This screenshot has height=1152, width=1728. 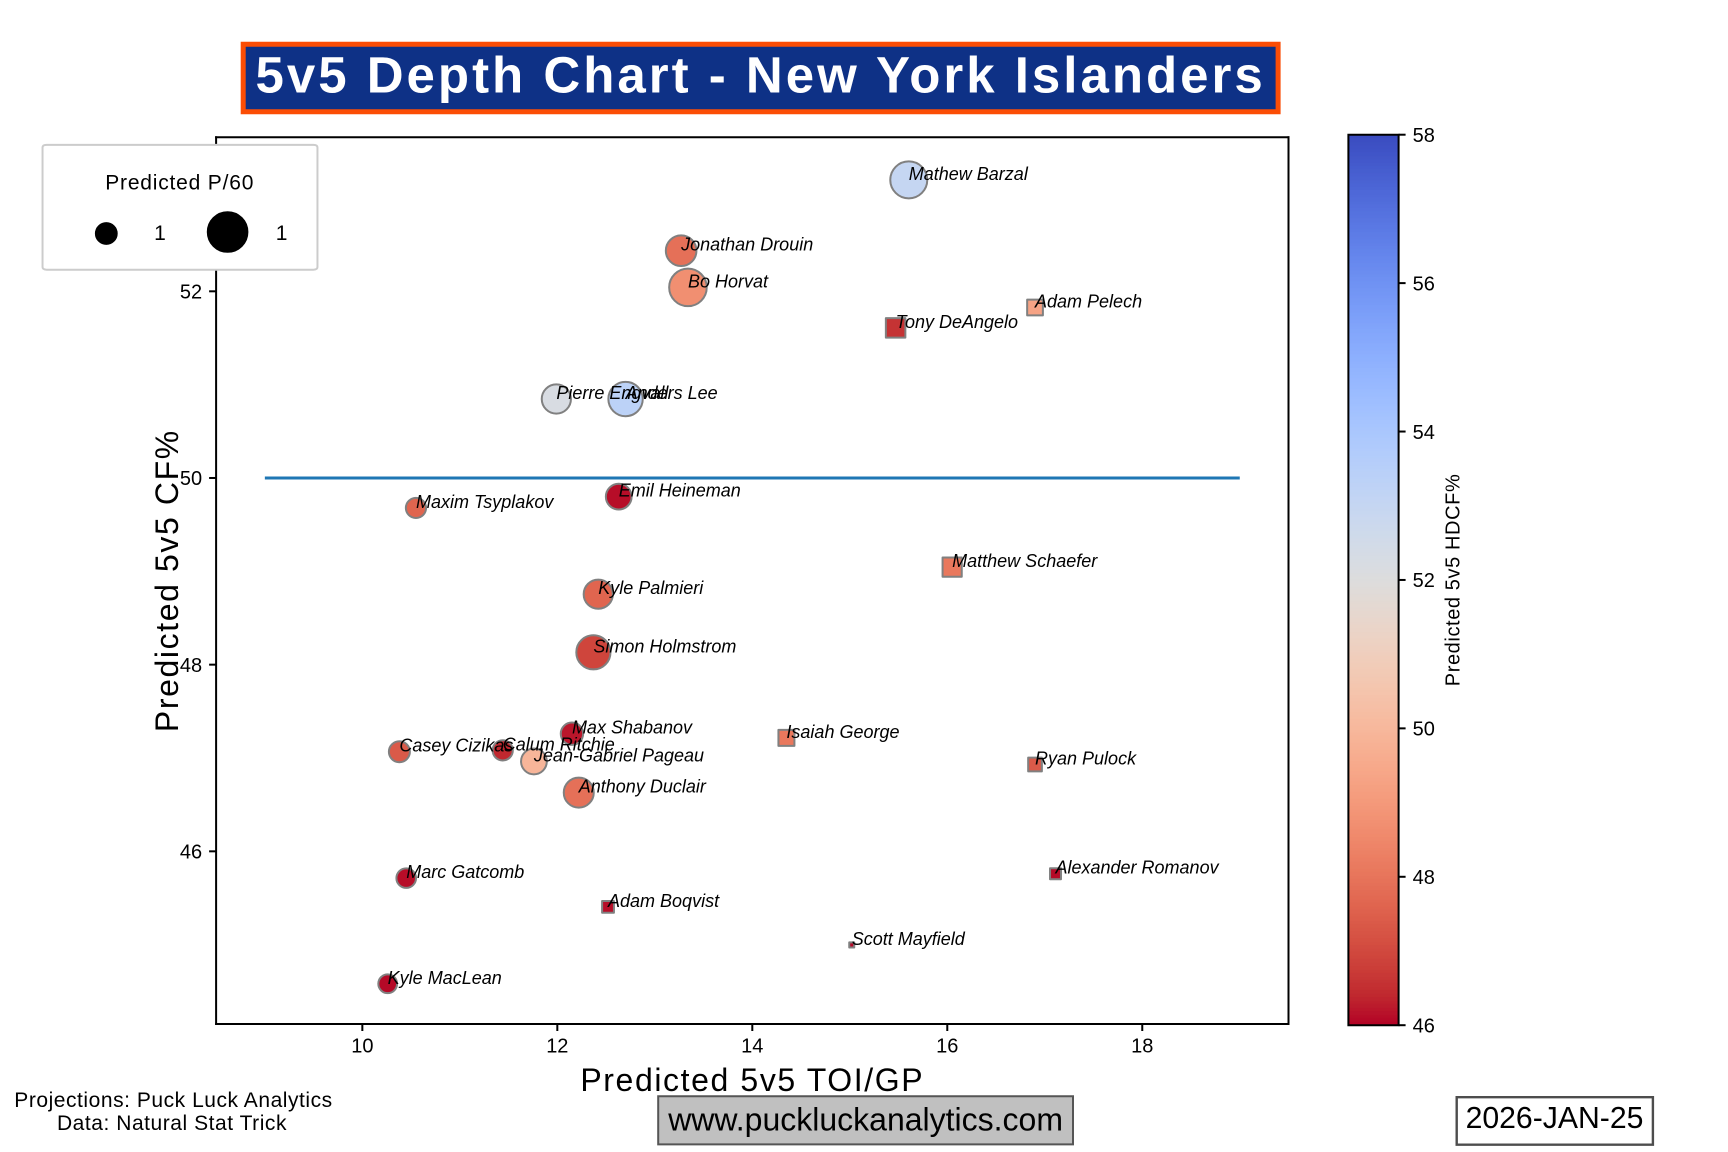 What do you see at coordinates (865, 1120) in the screenshot?
I see `svg-text: www.puckluckanalytics.com` at bounding box center [865, 1120].